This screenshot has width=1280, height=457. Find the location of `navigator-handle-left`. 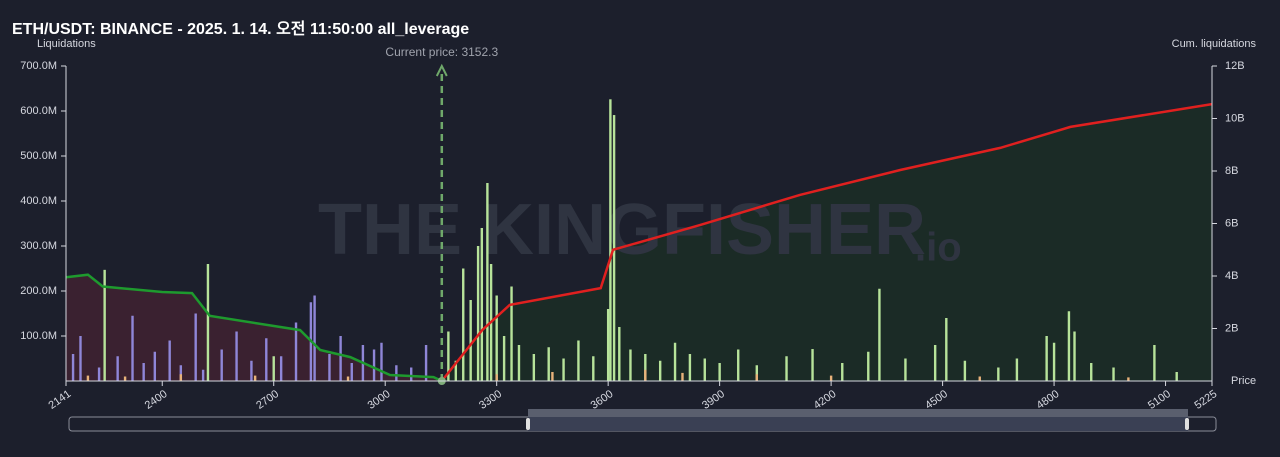

navigator-handle-left is located at coordinates (528, 424).